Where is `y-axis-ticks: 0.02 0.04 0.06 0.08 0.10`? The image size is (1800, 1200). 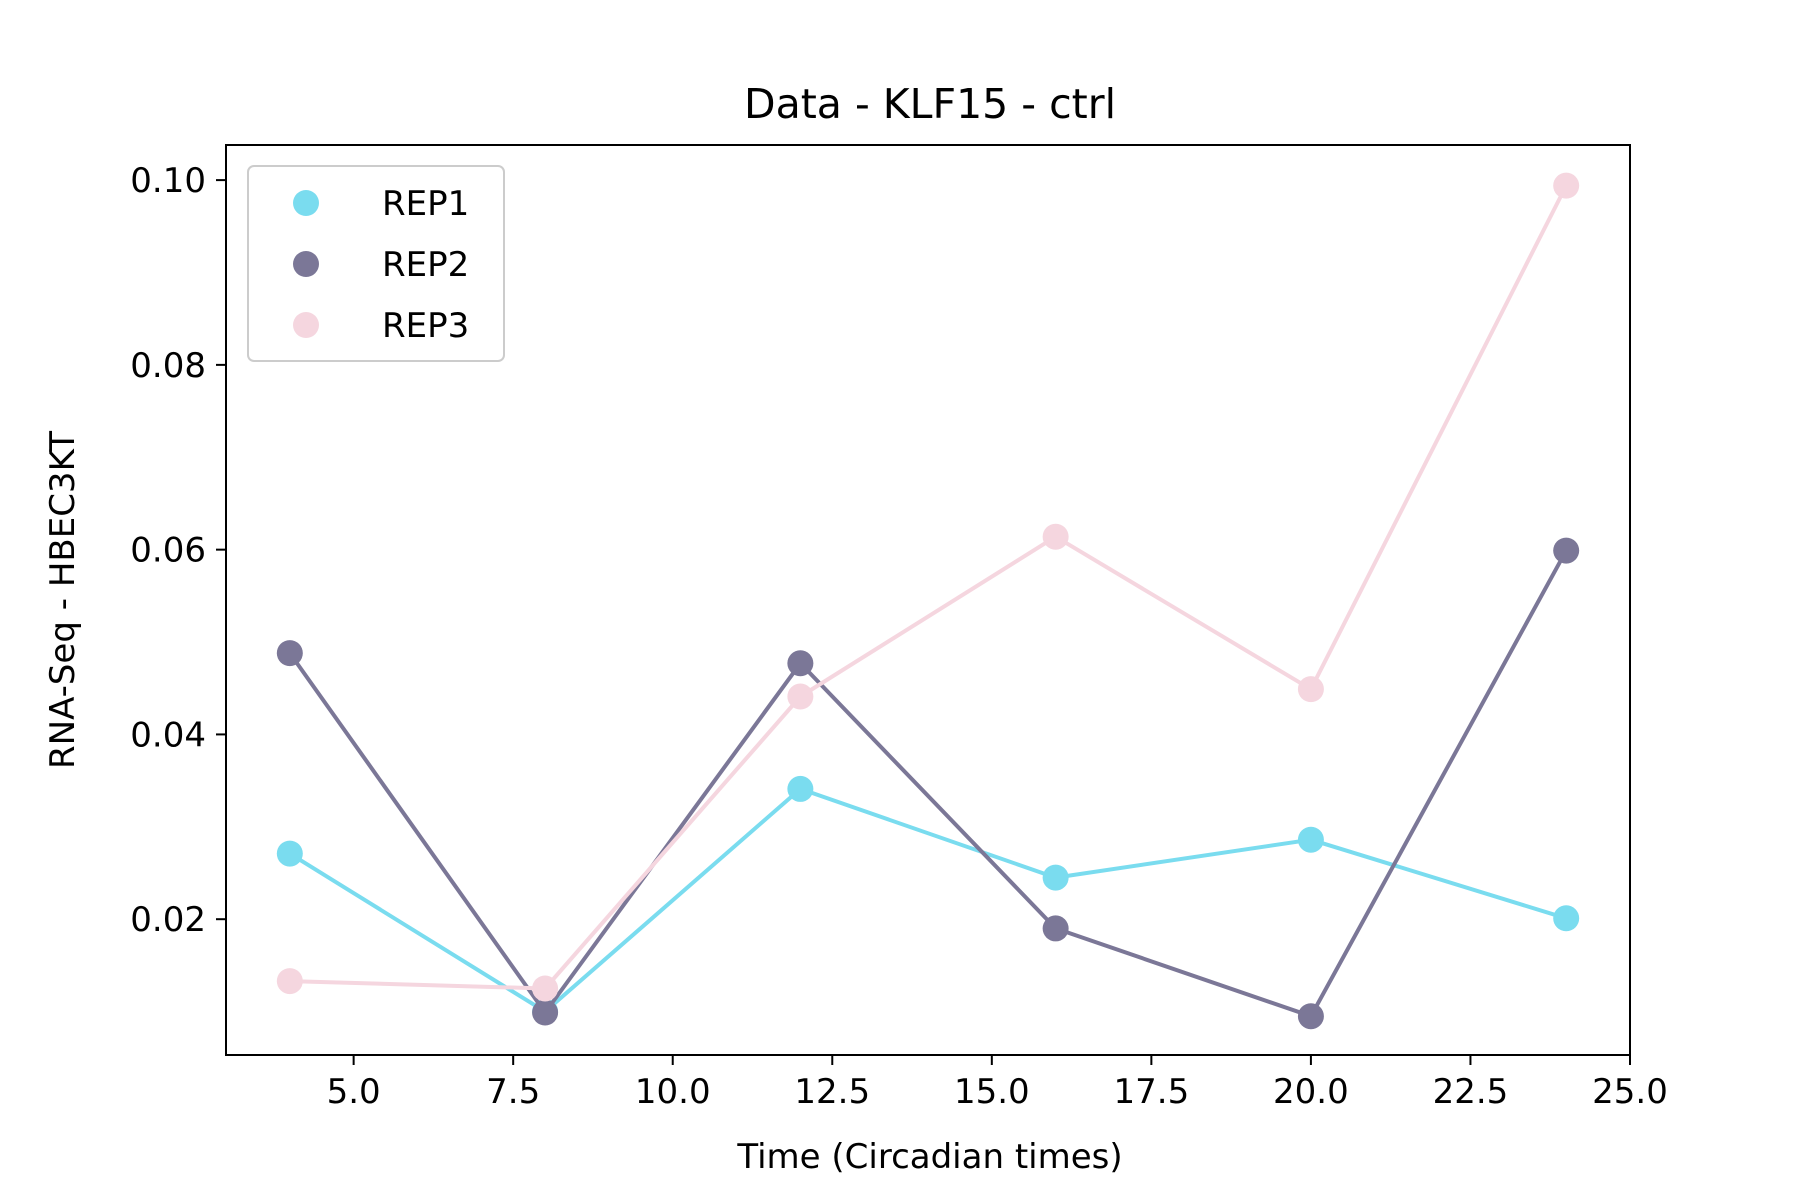 y-axis-ticks: 0.02 0.04 0.06 0.08 0.10 is located at coordinates (178, 550).